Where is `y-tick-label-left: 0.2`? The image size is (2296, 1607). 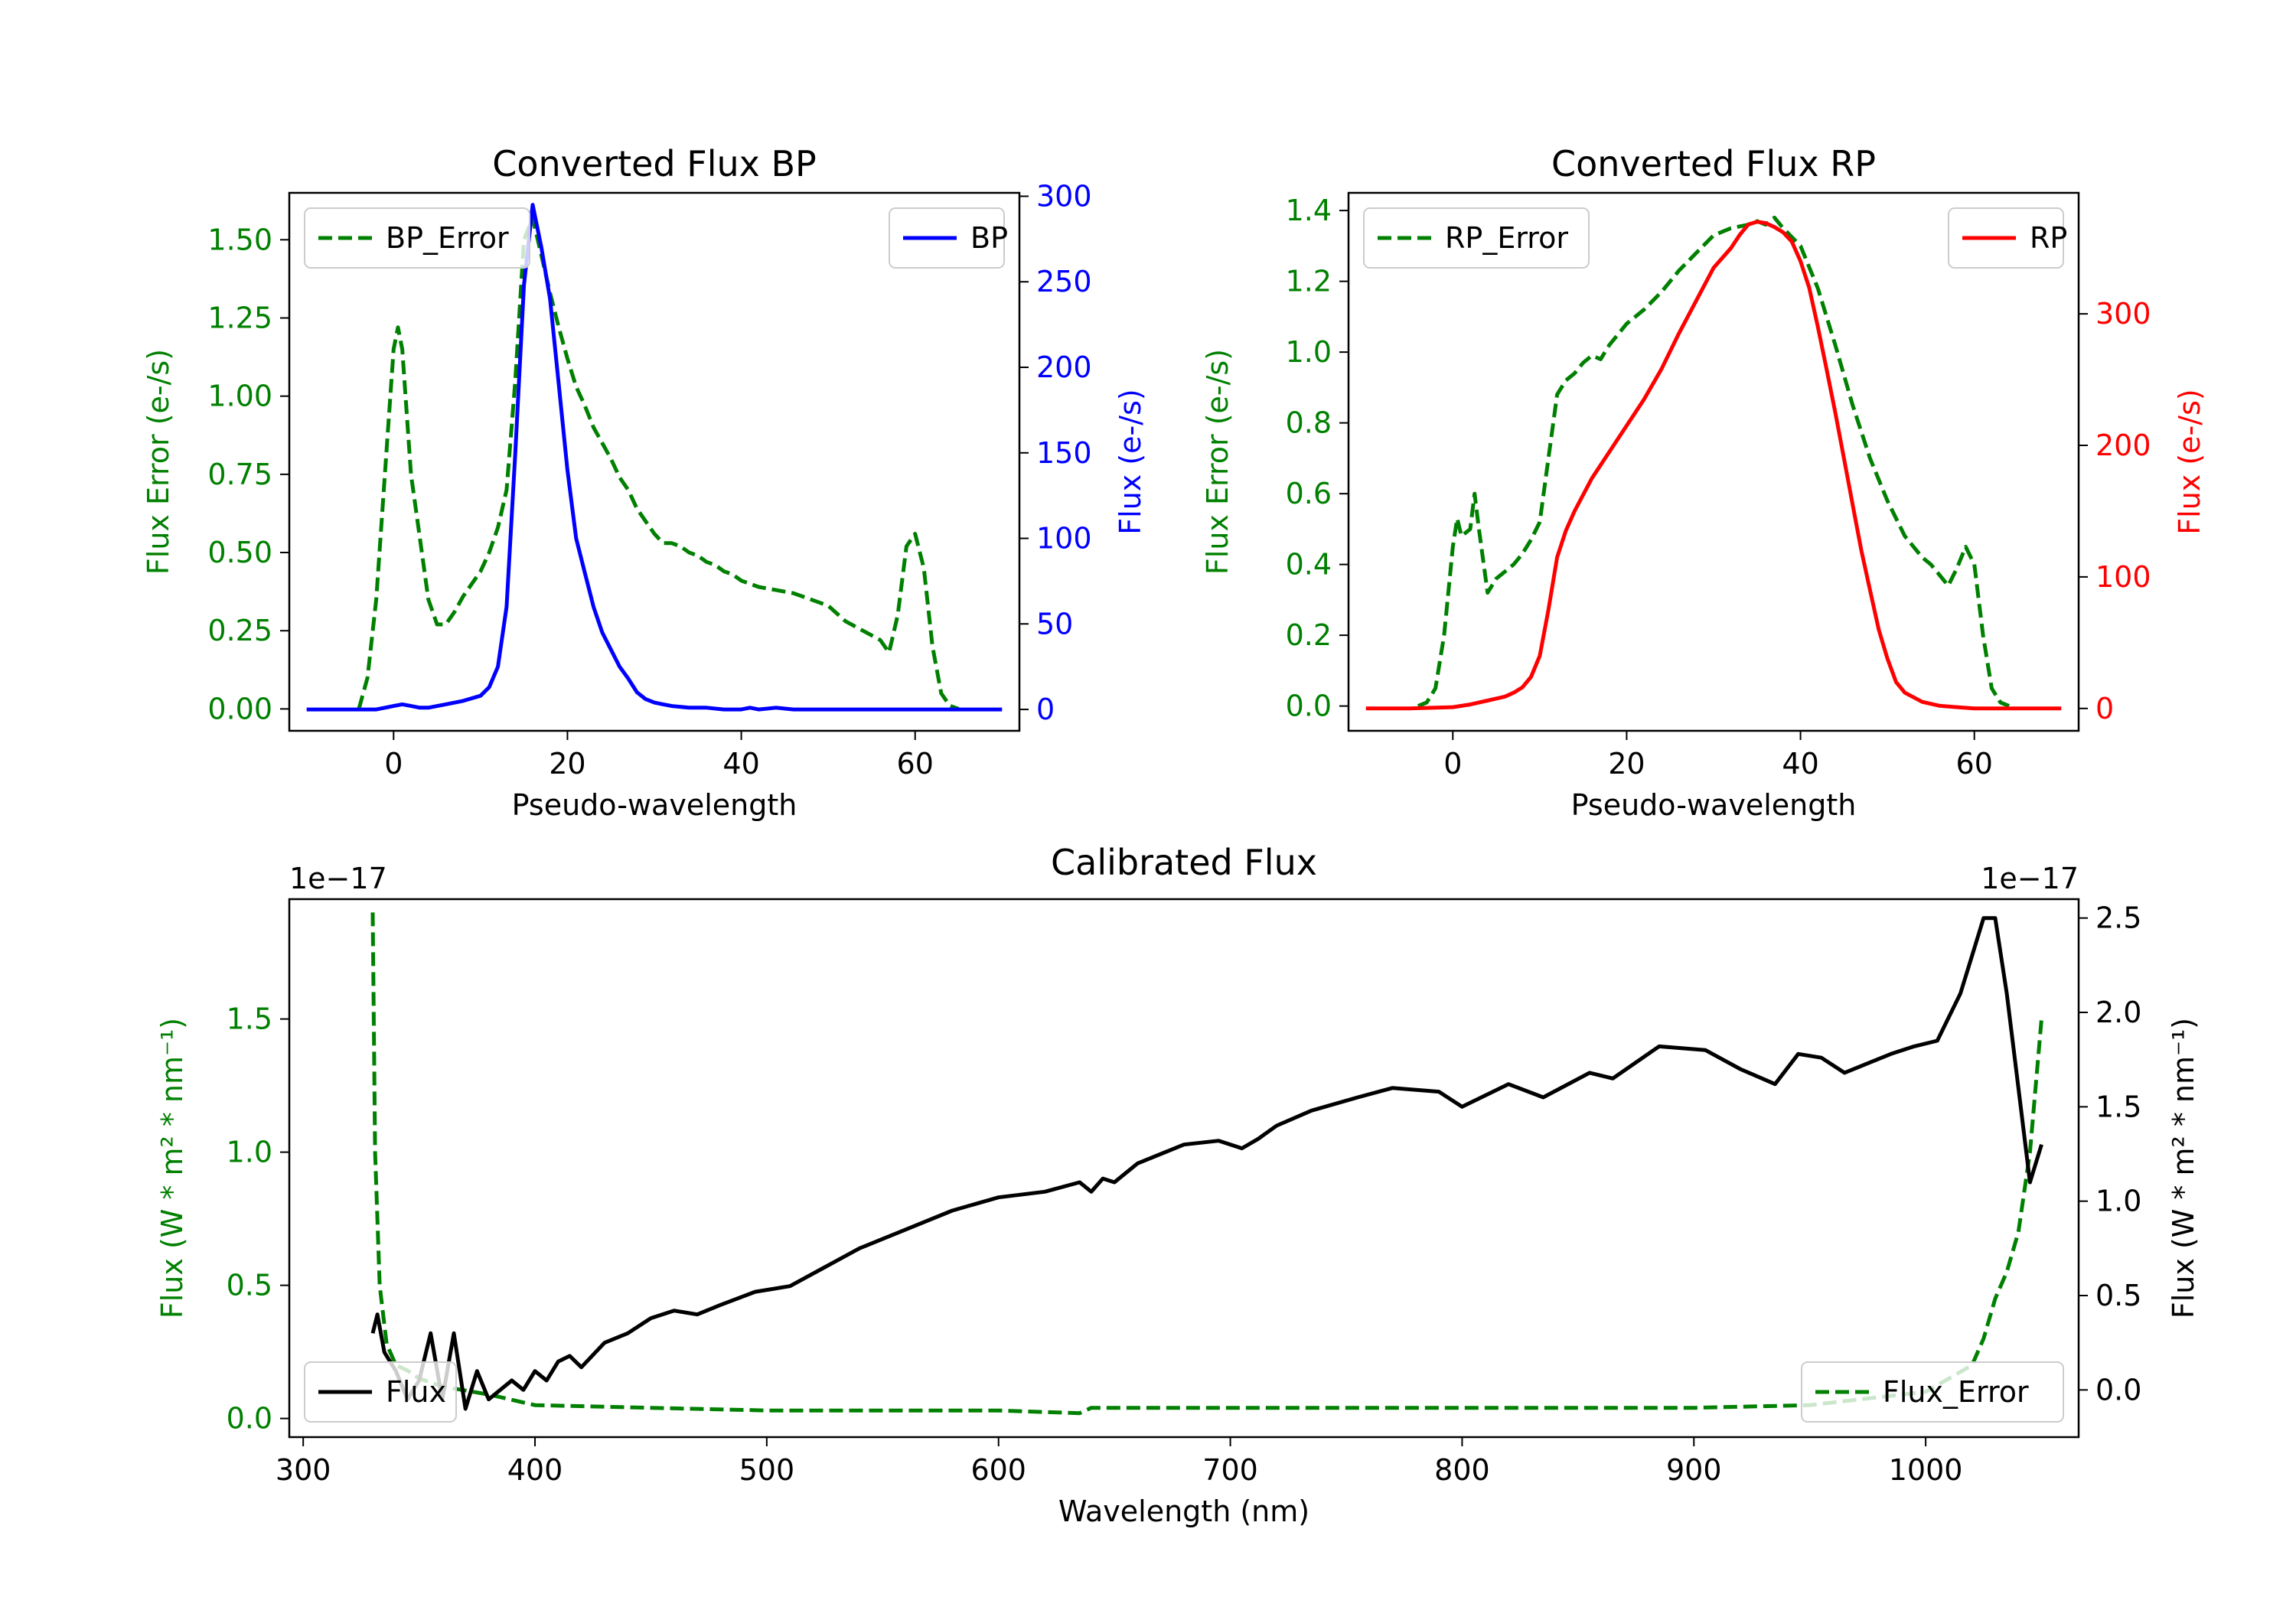
y-tick-label-left: 0.2 is located at coordinates (1309, 635).